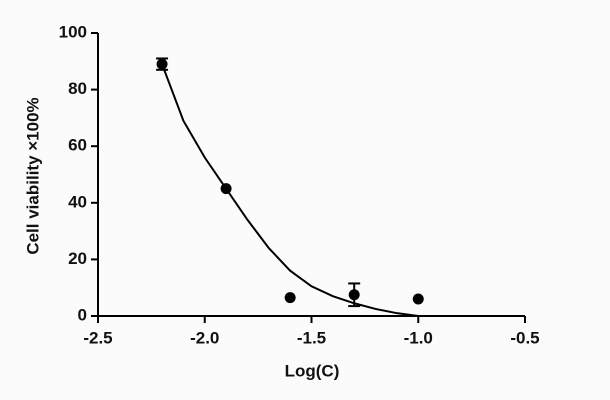 This screenshot has width=610, height=400. I want to click on x-tick-label: -1.0, so click(418, 337).